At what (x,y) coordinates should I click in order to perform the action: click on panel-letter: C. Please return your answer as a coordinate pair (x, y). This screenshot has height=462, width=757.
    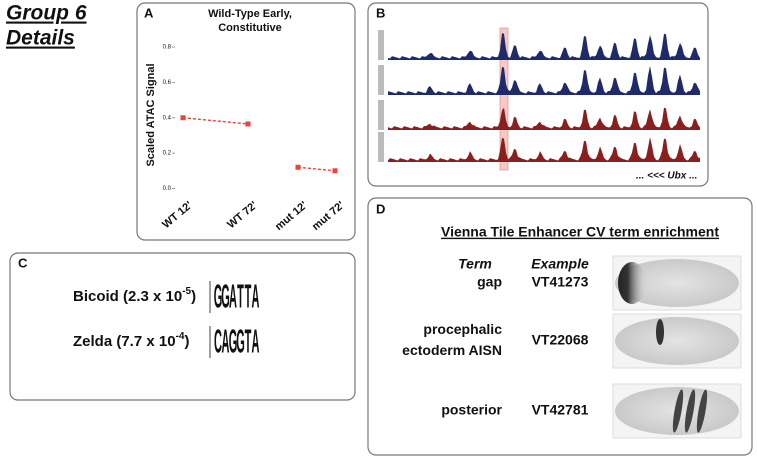
    Looking at the image, I should click on (23, 262).